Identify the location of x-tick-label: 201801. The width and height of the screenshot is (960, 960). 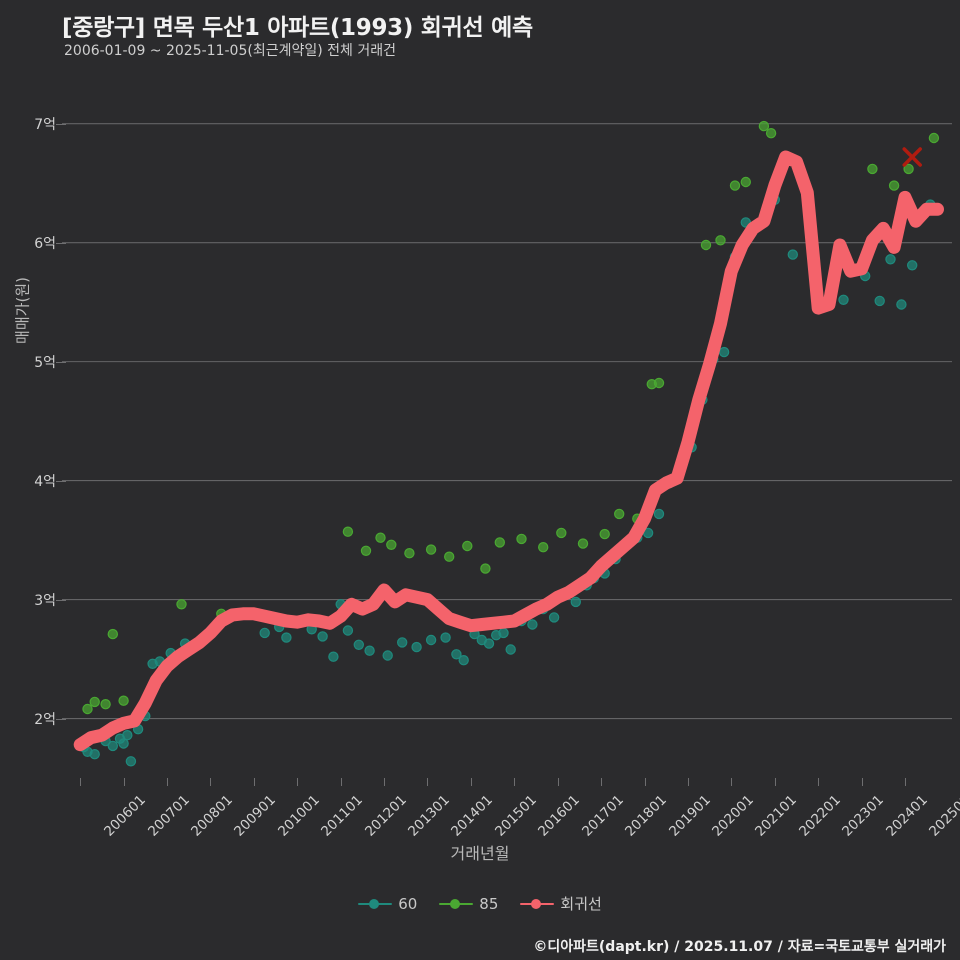
(646, 816).